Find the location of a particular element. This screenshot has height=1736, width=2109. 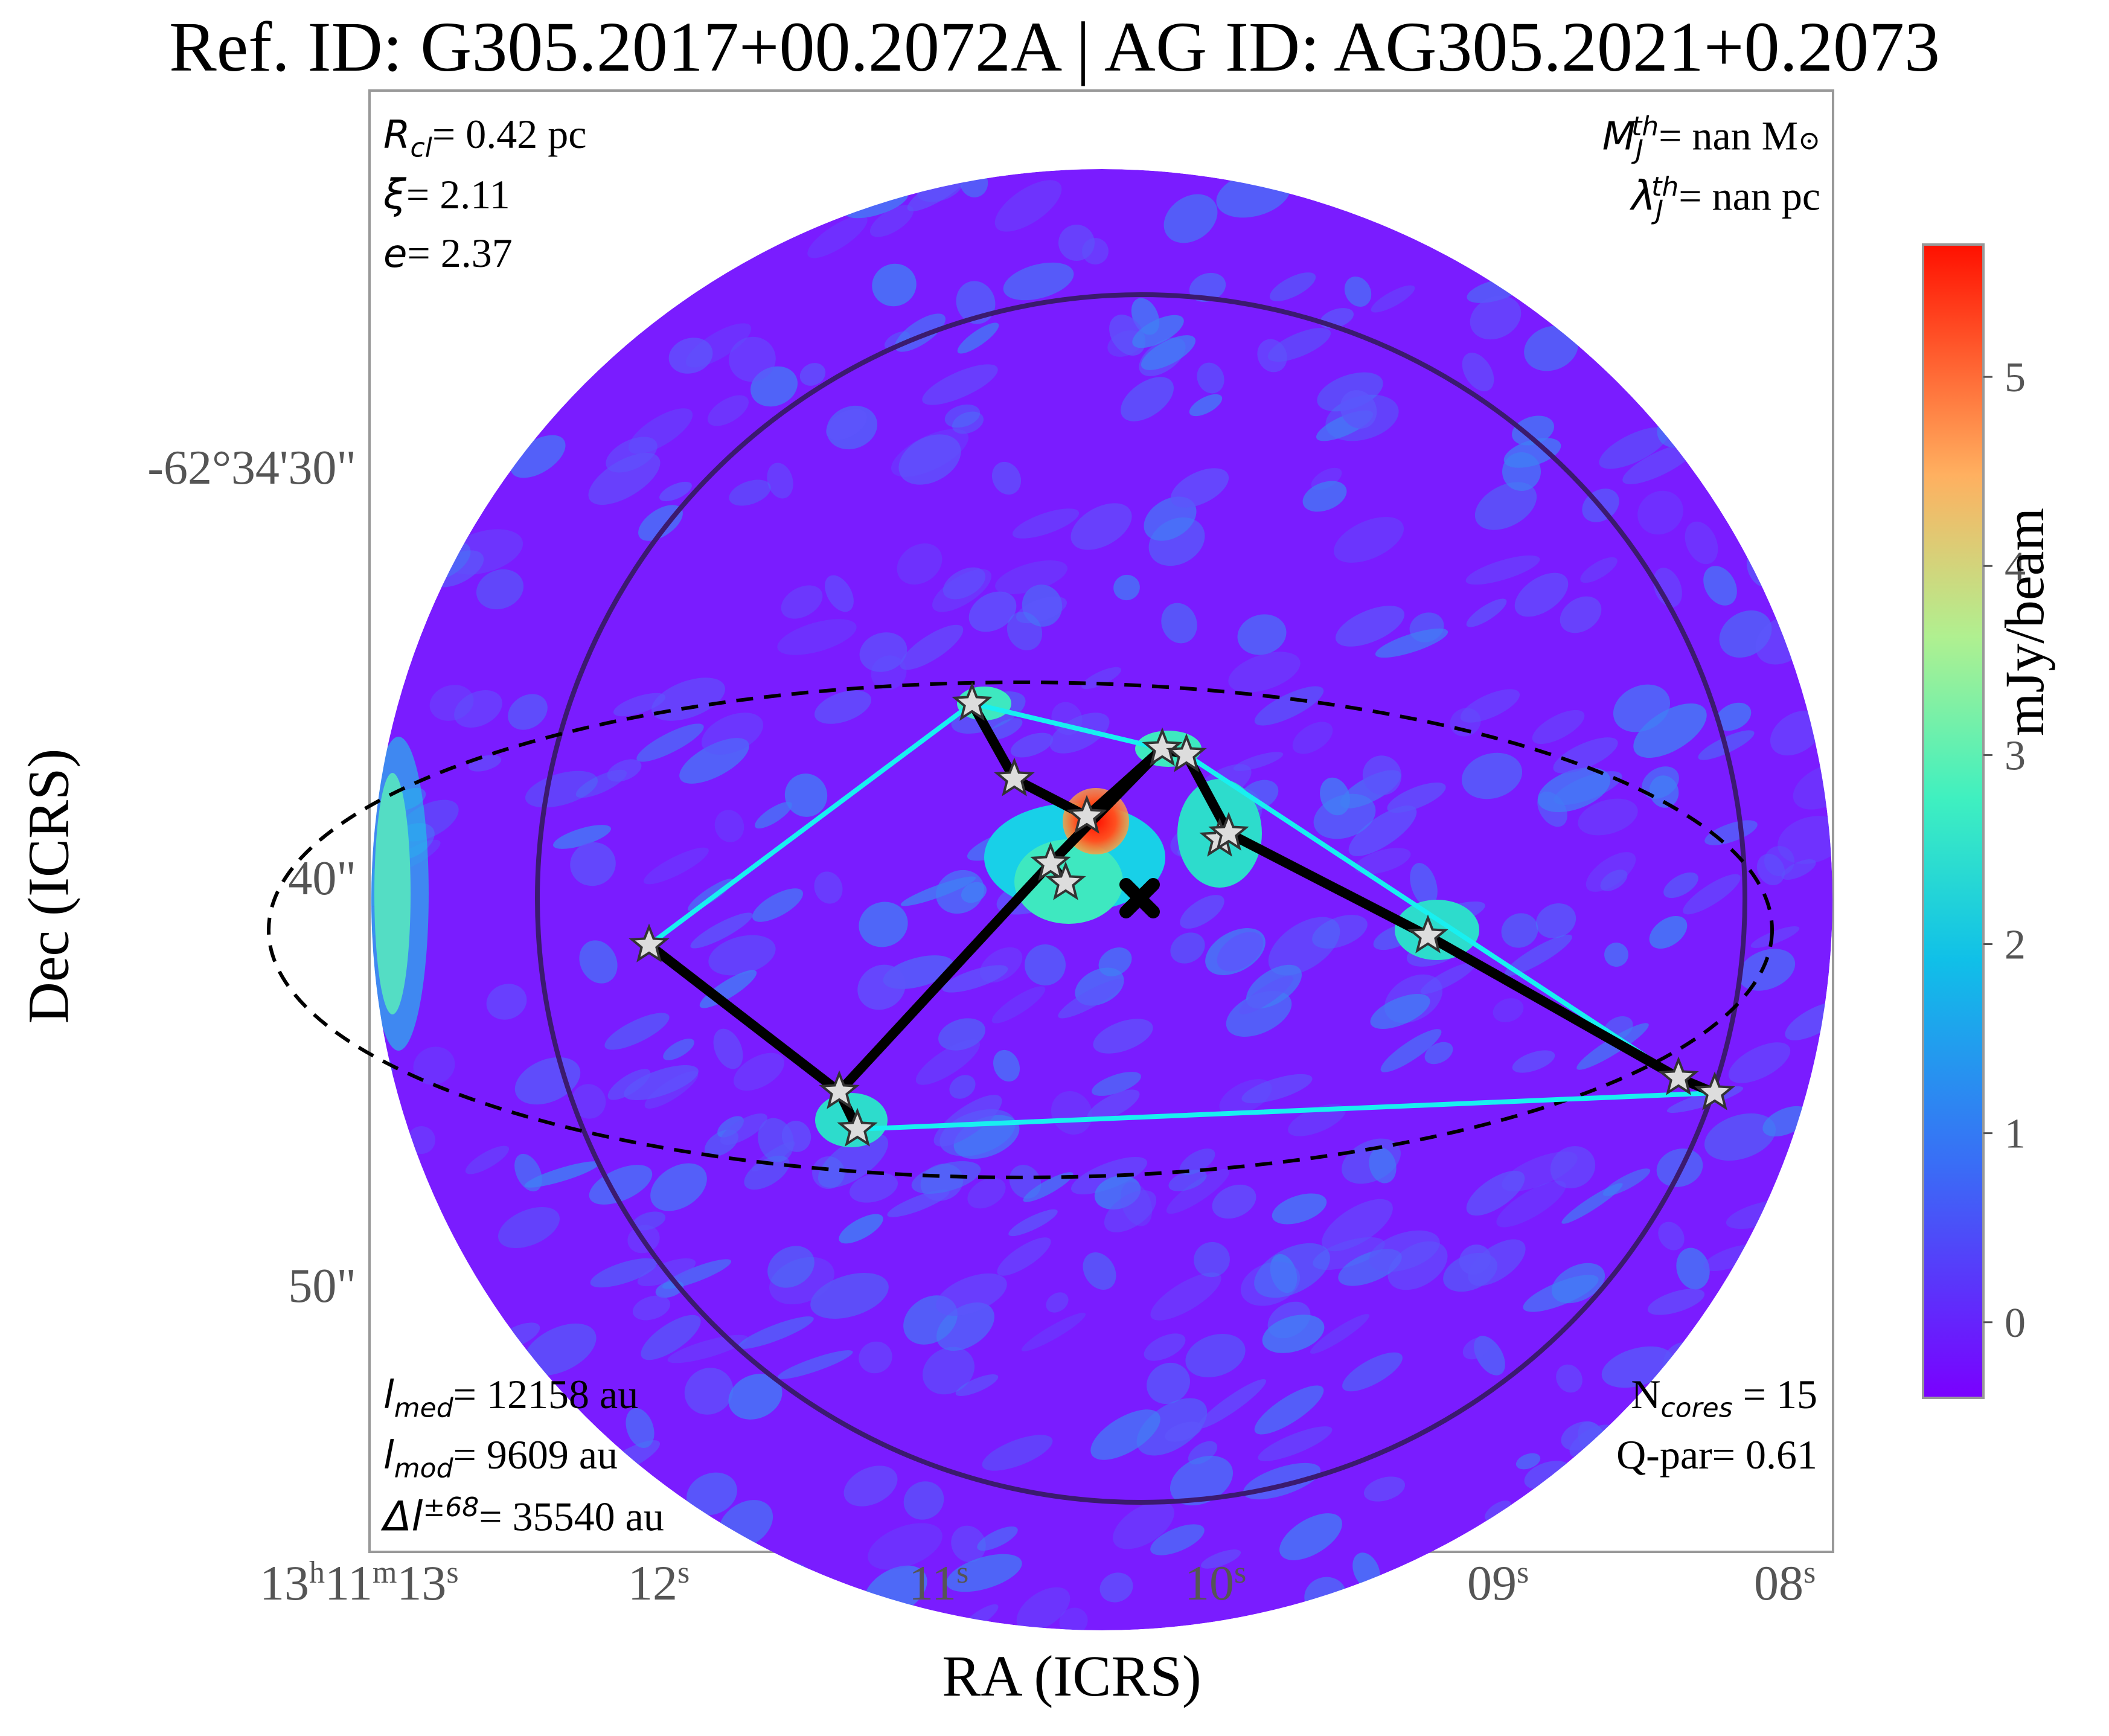

annotation-l-mod: lmod= 9609 au is located at coordinates (500, 1458).